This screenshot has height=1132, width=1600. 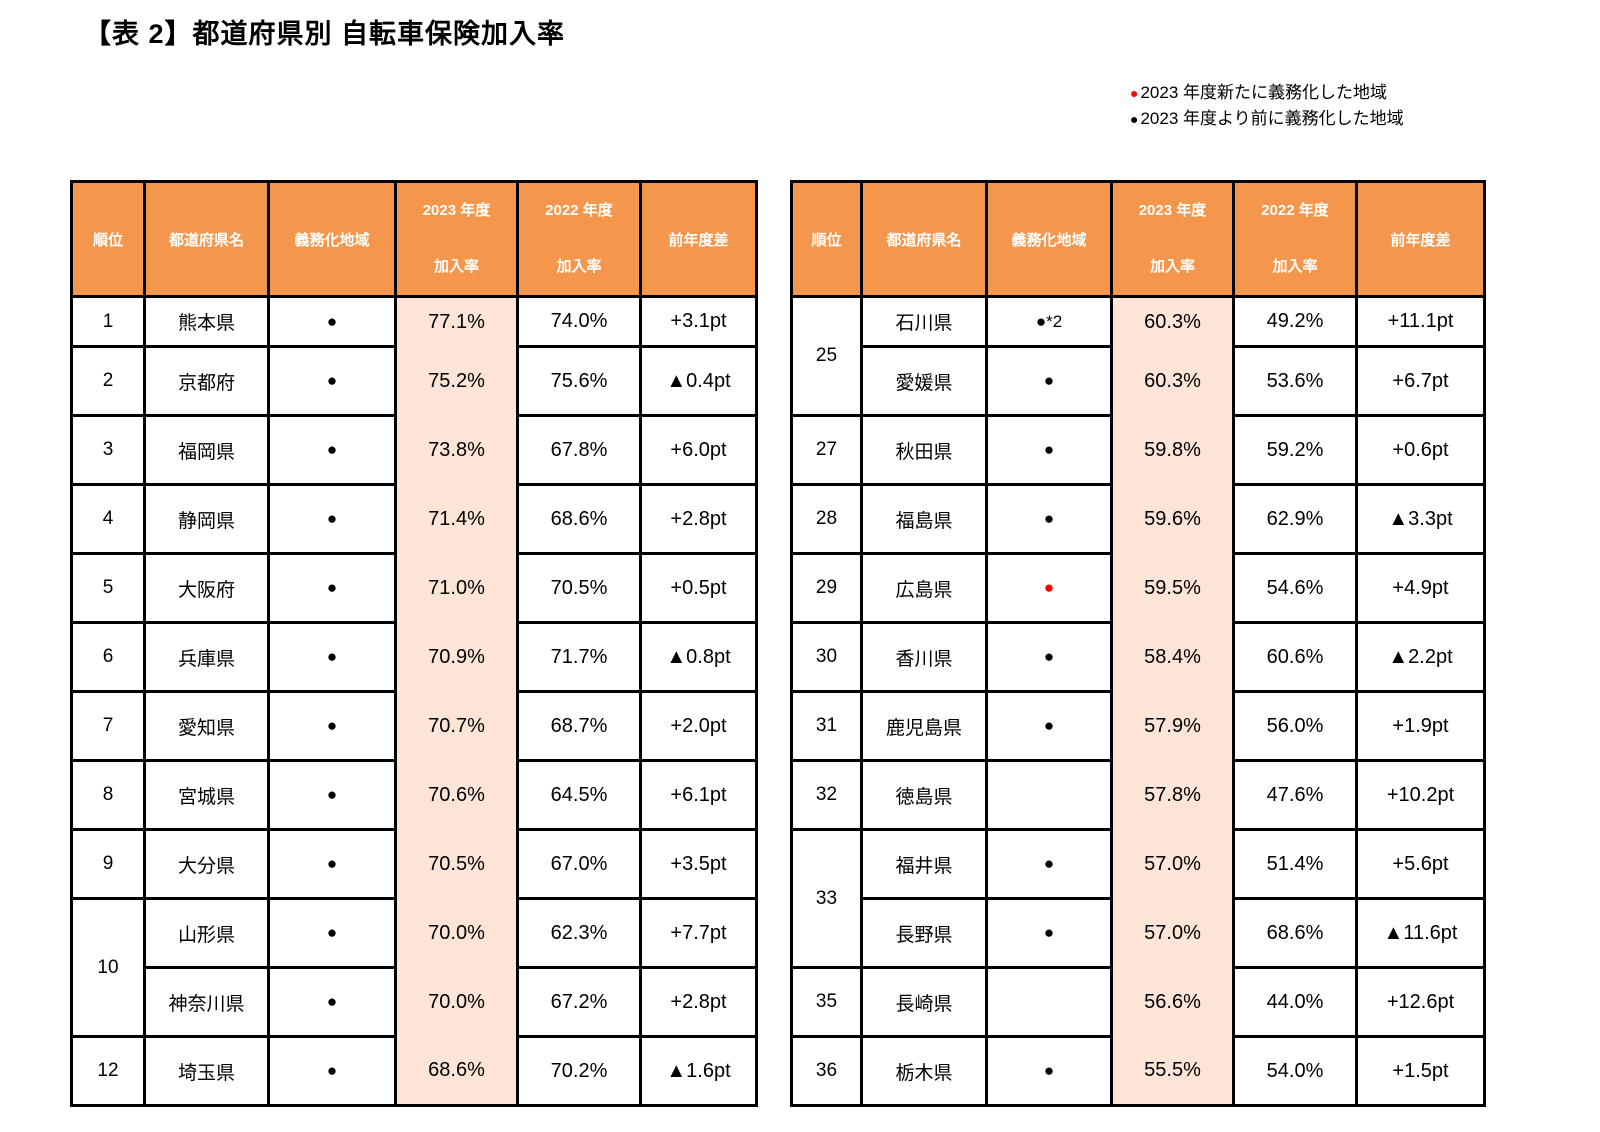 What do you see at coordinates (1172, 795) in the screenshot?
I see `rate-2023-cell: 57.8%` at bounding box center [1172, 795].